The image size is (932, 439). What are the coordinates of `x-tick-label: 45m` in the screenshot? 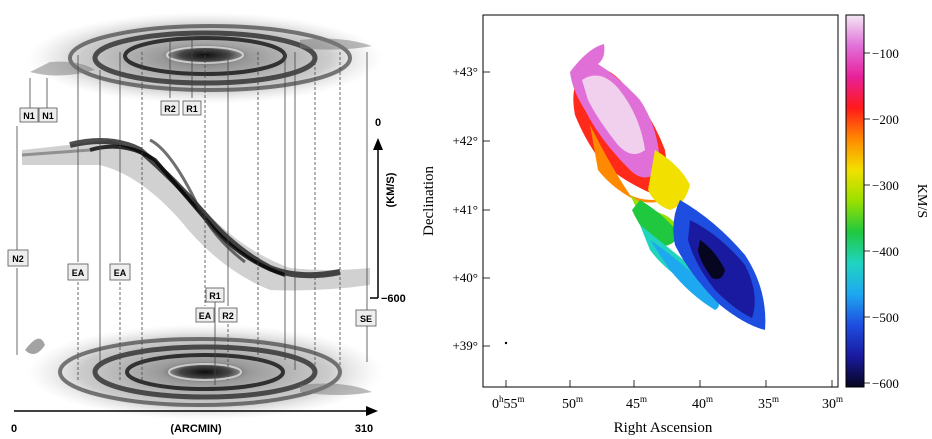 It's located at (636, 403).